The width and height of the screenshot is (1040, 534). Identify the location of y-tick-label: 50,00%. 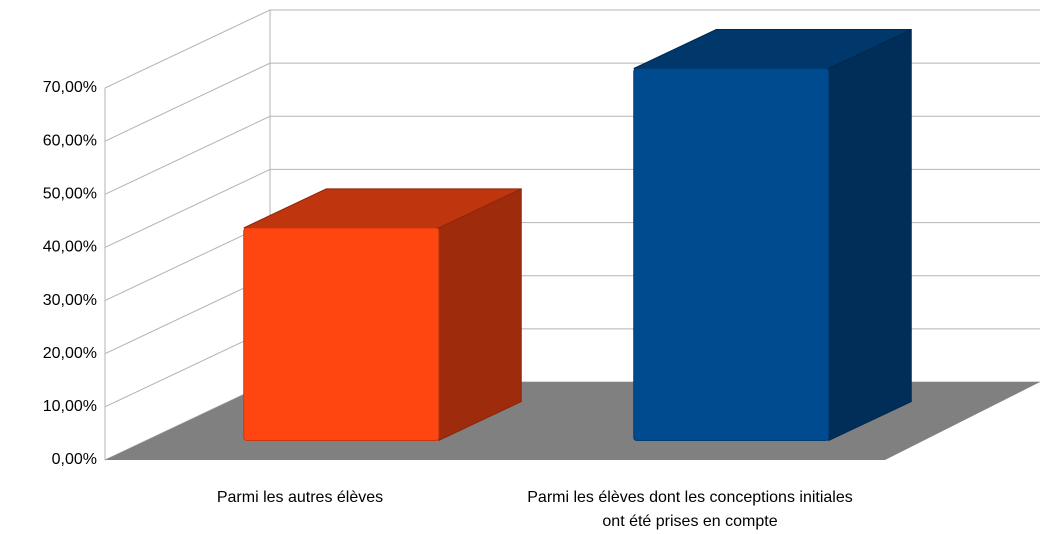
(70, 194).